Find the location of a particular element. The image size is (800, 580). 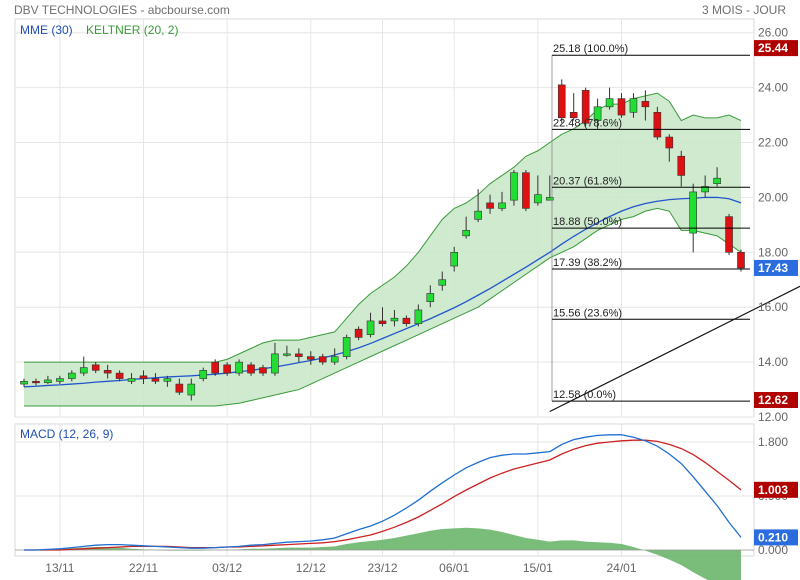

fibo-level-label: 22.48 (78.6%) is located at coordinates (587, 123).